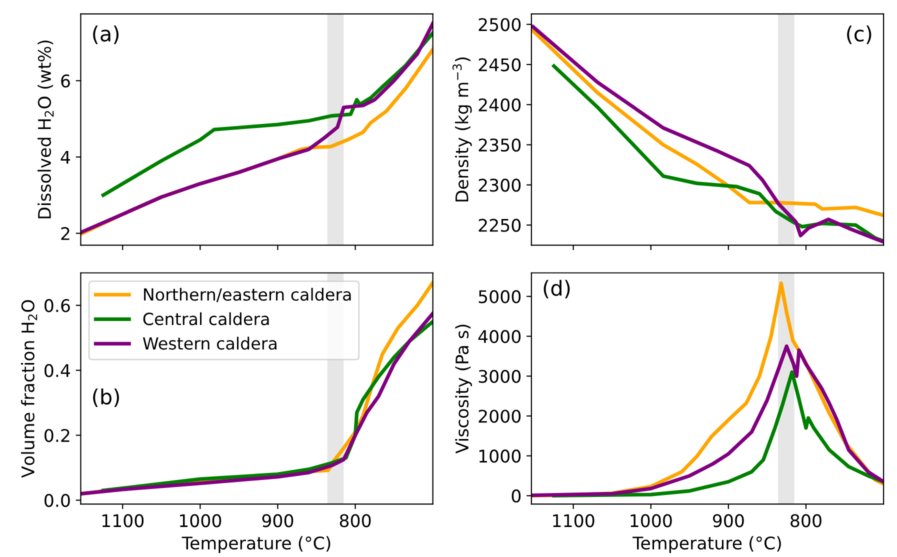 The image size is (897, 557). Describe the element at coordinates (65, 157) in the screenshot. I see `y-tick-label: 4` at that location.